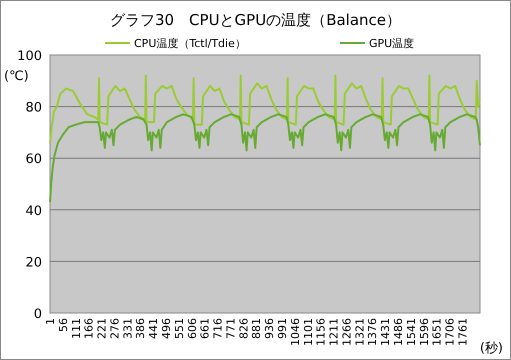  Describe the element at coordinates (89, 328) in the screenshot. I see `x-tick-label: 166` at that location.